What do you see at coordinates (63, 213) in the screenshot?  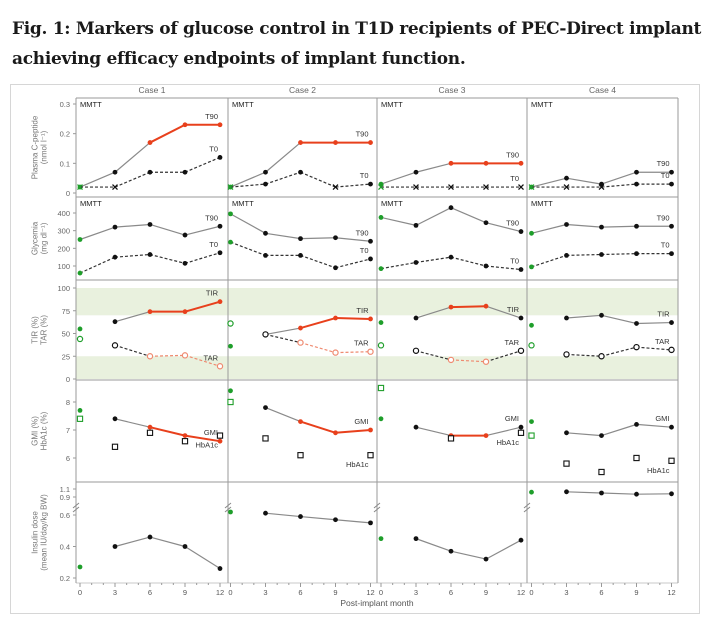 I see `y-tick-label: 400` at bounding box center [63, 213].